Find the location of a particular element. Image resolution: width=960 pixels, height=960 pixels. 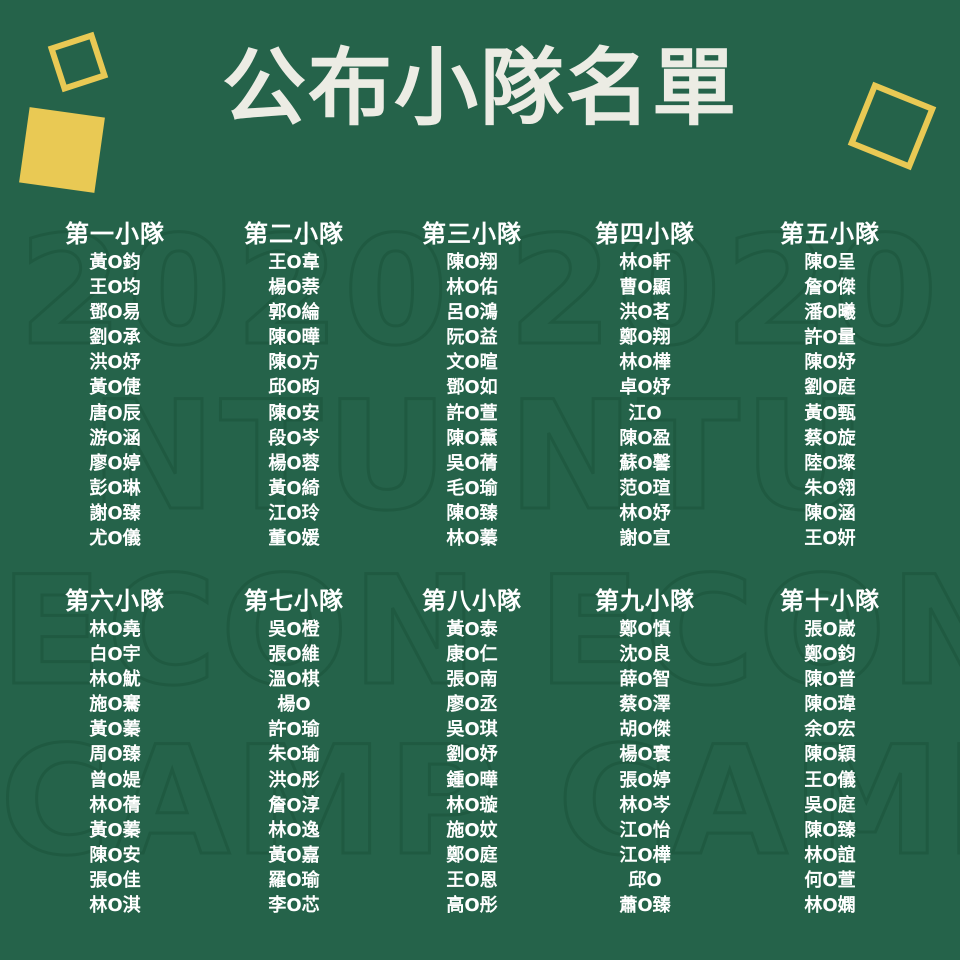

member-name: 張O婷 is located at coordinates (645, 780).